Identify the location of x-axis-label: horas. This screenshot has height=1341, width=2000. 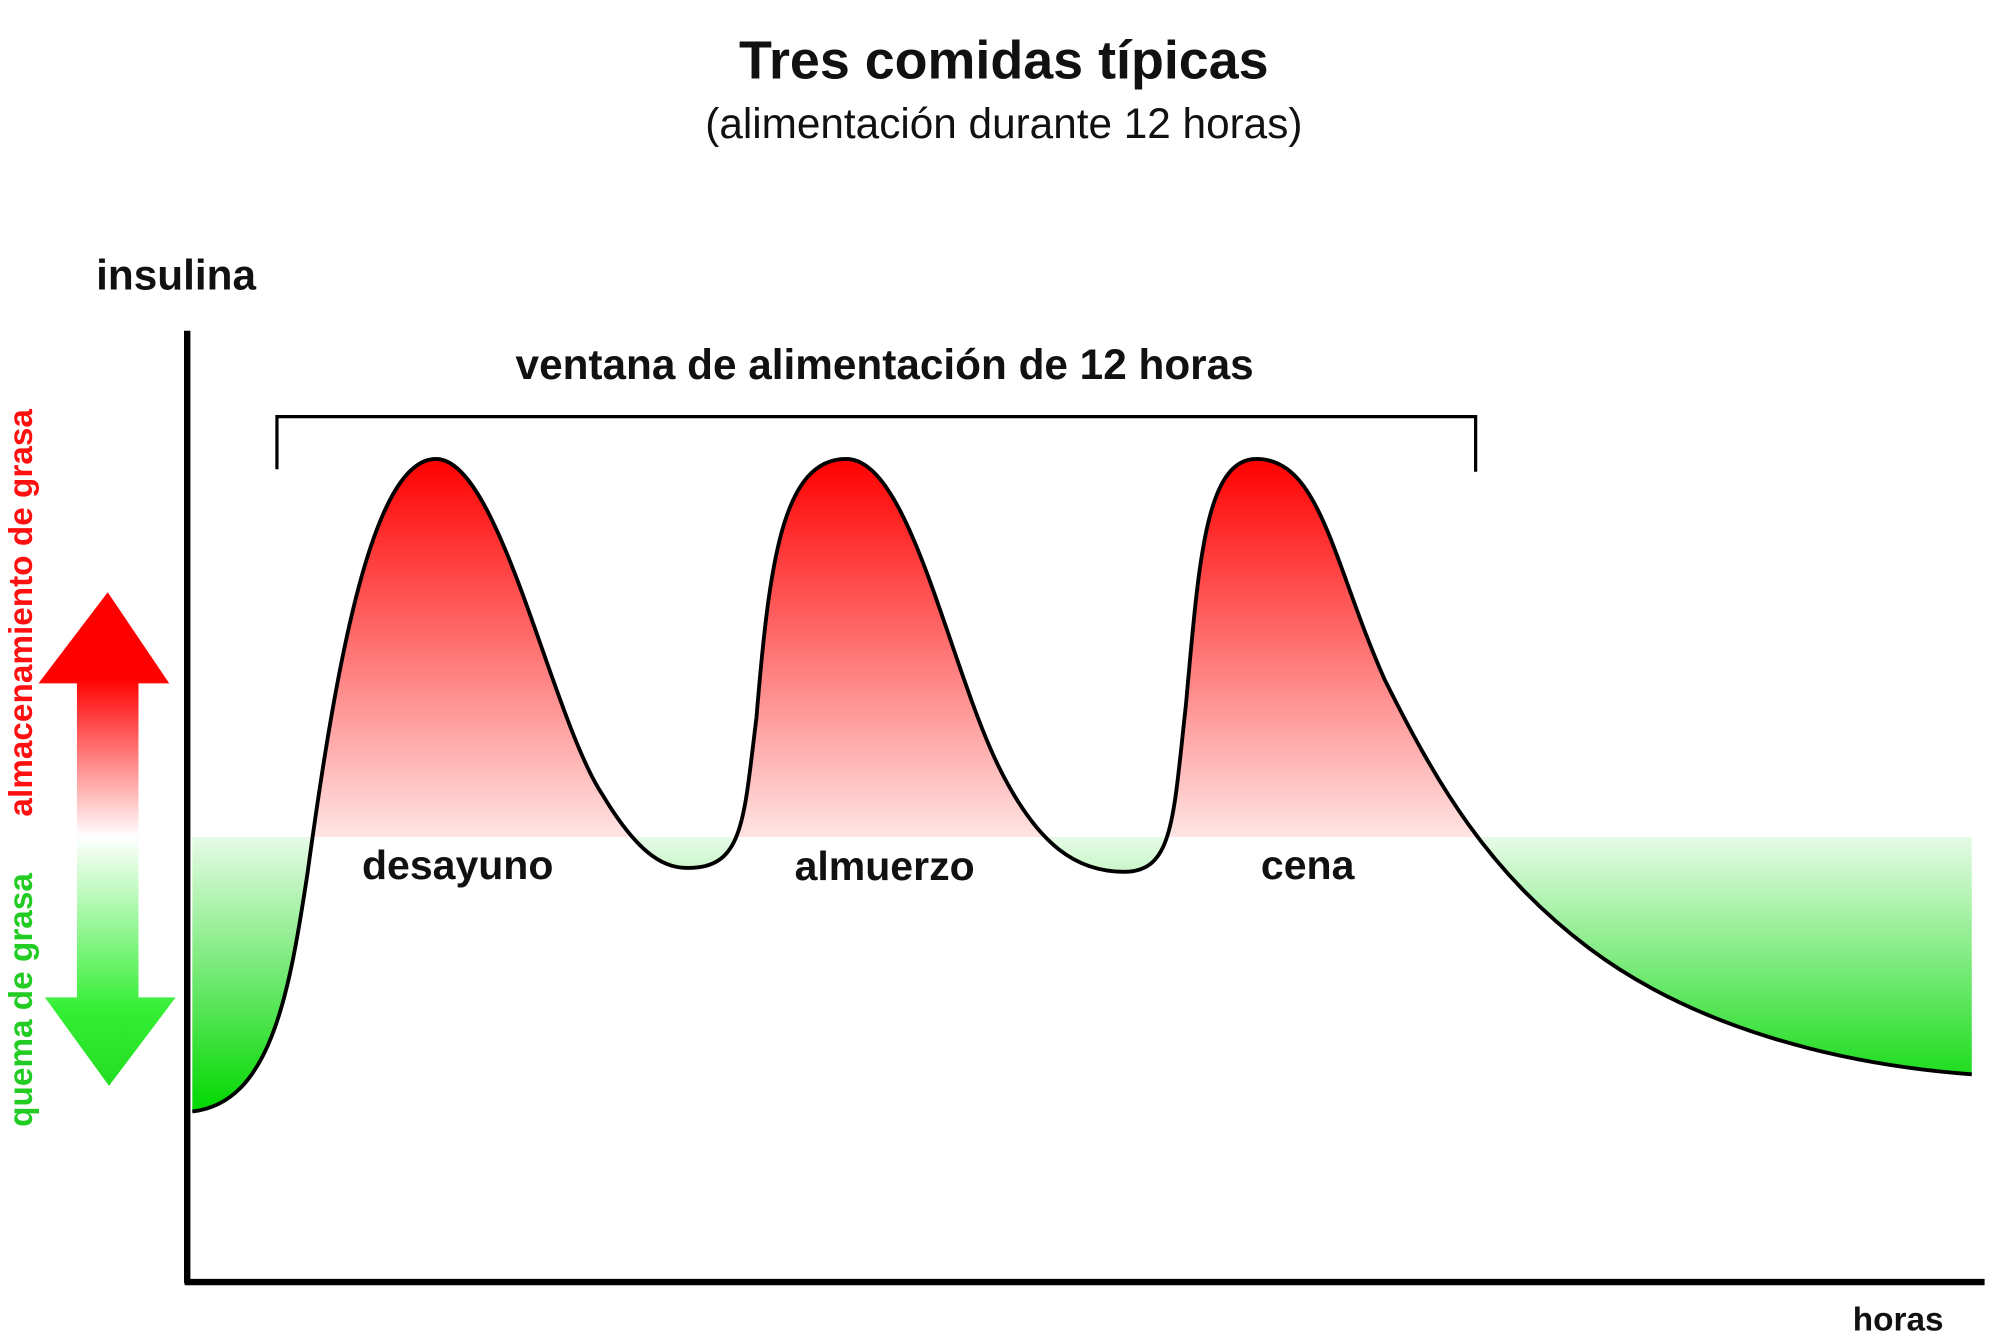
(1898, 1320).